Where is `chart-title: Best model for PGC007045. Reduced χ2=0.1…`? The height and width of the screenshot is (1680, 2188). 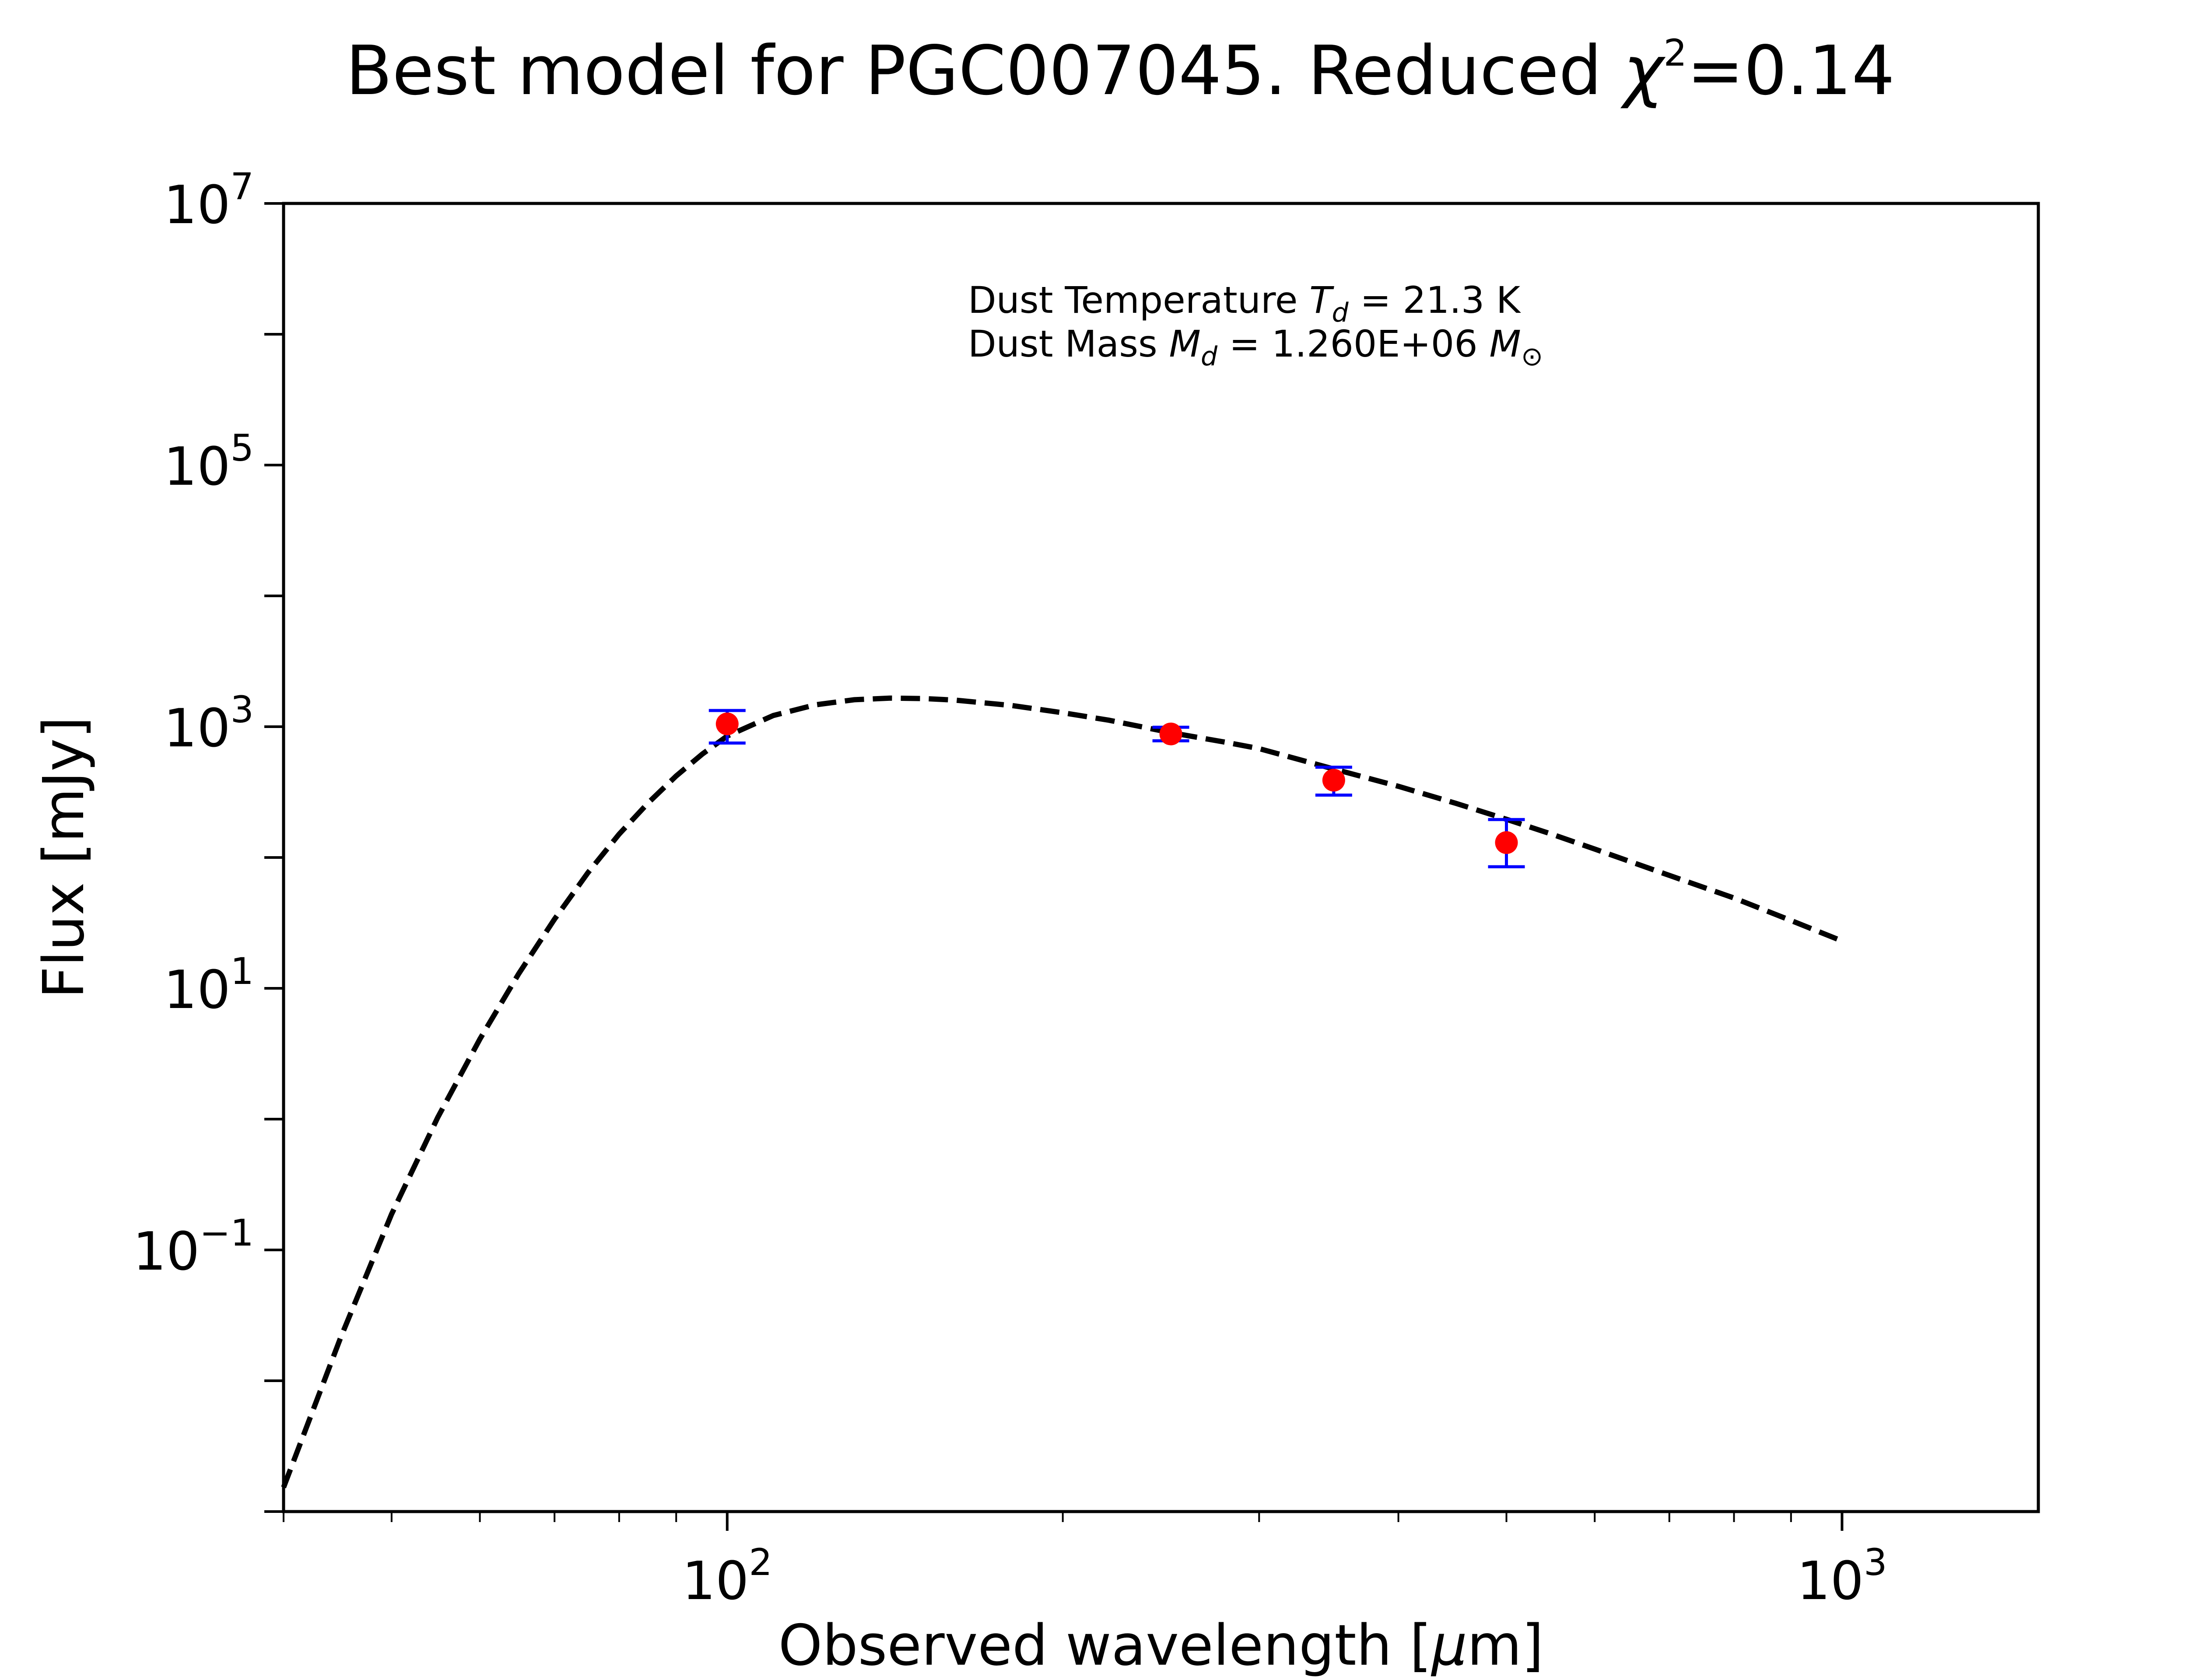 chart-title: Best model for PGC007045. Reduced χ2=0.1… is located at coordinates (1120, 70).